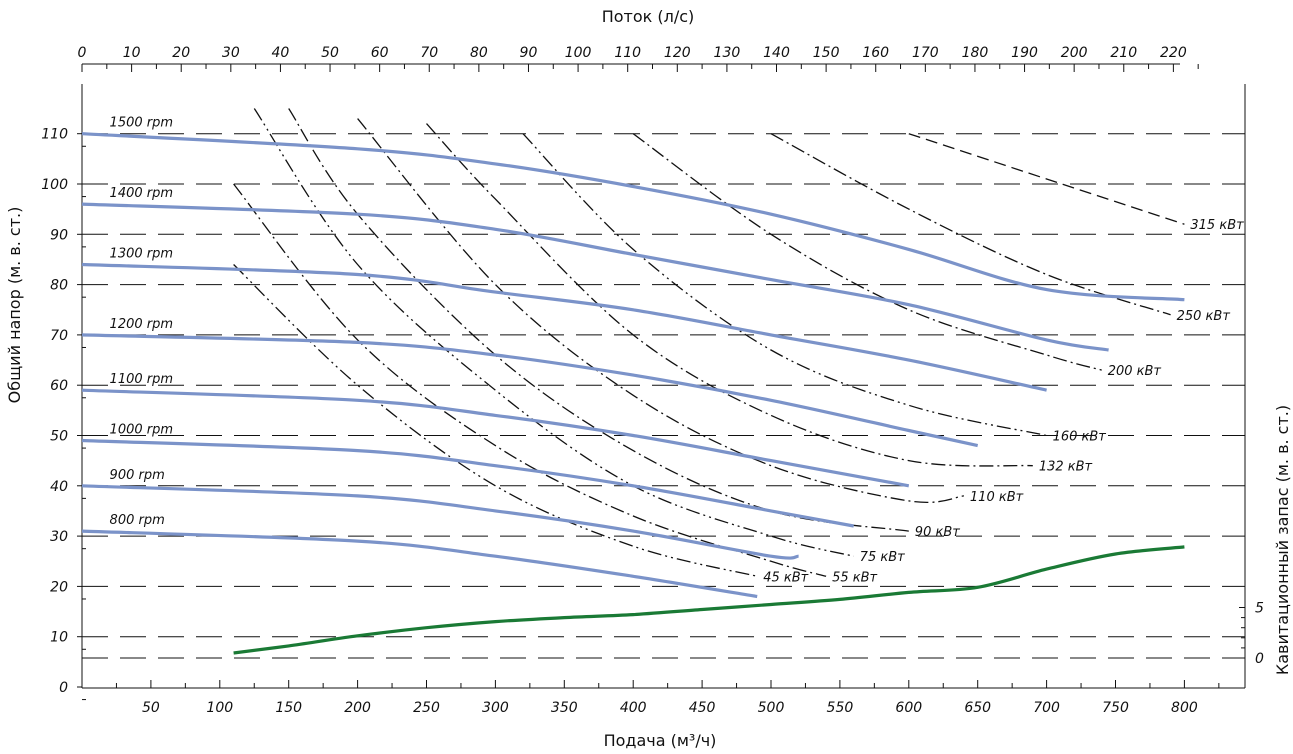 The image size is (1293, 754). I want to click on bottom-tick-label: 600, so click(908, 708).